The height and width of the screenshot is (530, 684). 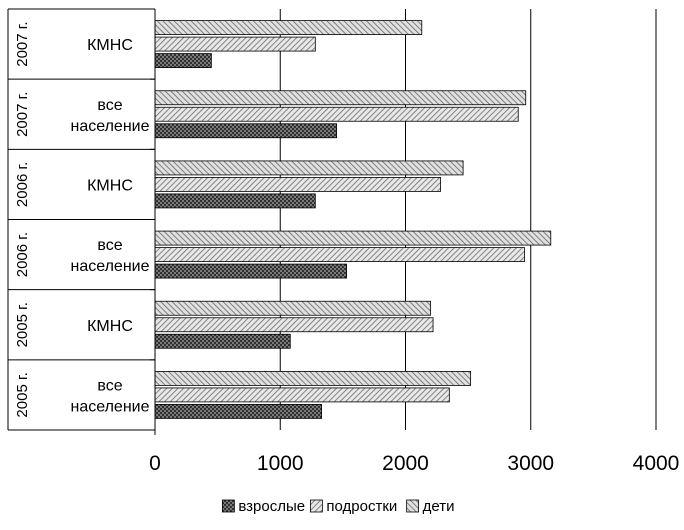 I want to click on legend-label-дети: дети, so click(x=439, y=506).